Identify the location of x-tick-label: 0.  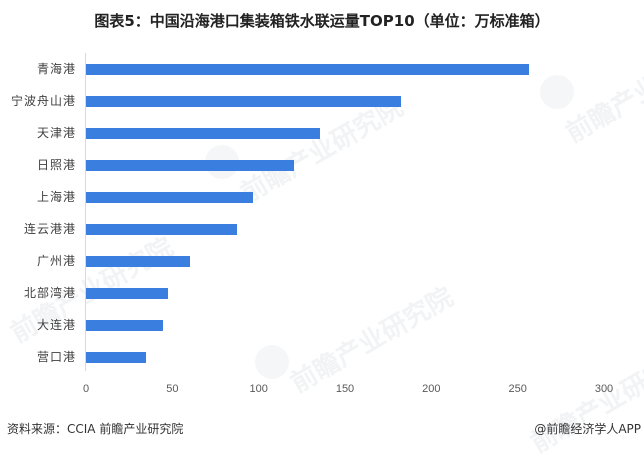
(86, 389).